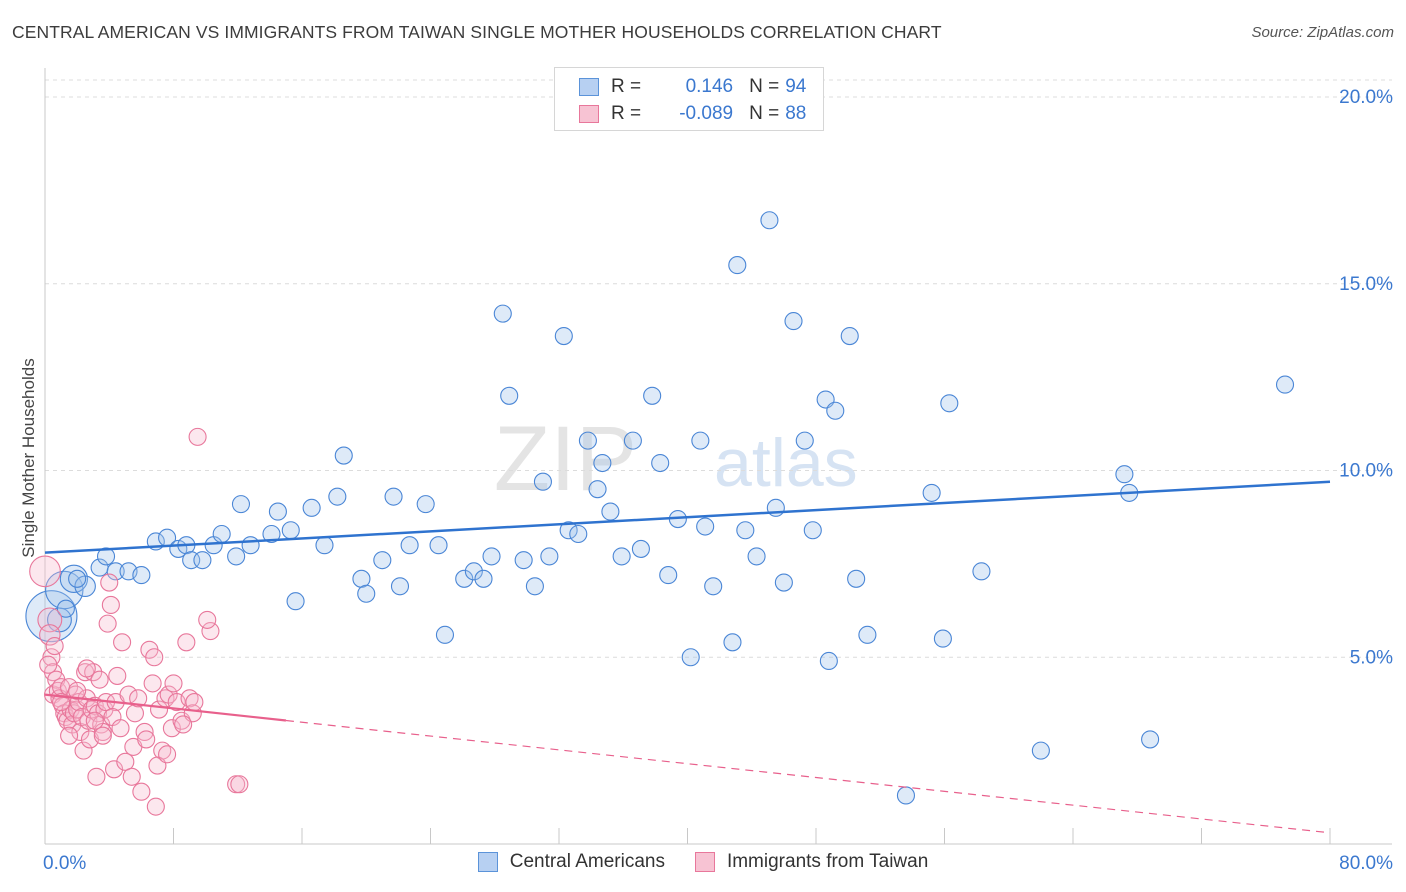 The height and width of the screenshot is (892, 1406). I want to click on legend-n-value: 88, so click(796, 113).